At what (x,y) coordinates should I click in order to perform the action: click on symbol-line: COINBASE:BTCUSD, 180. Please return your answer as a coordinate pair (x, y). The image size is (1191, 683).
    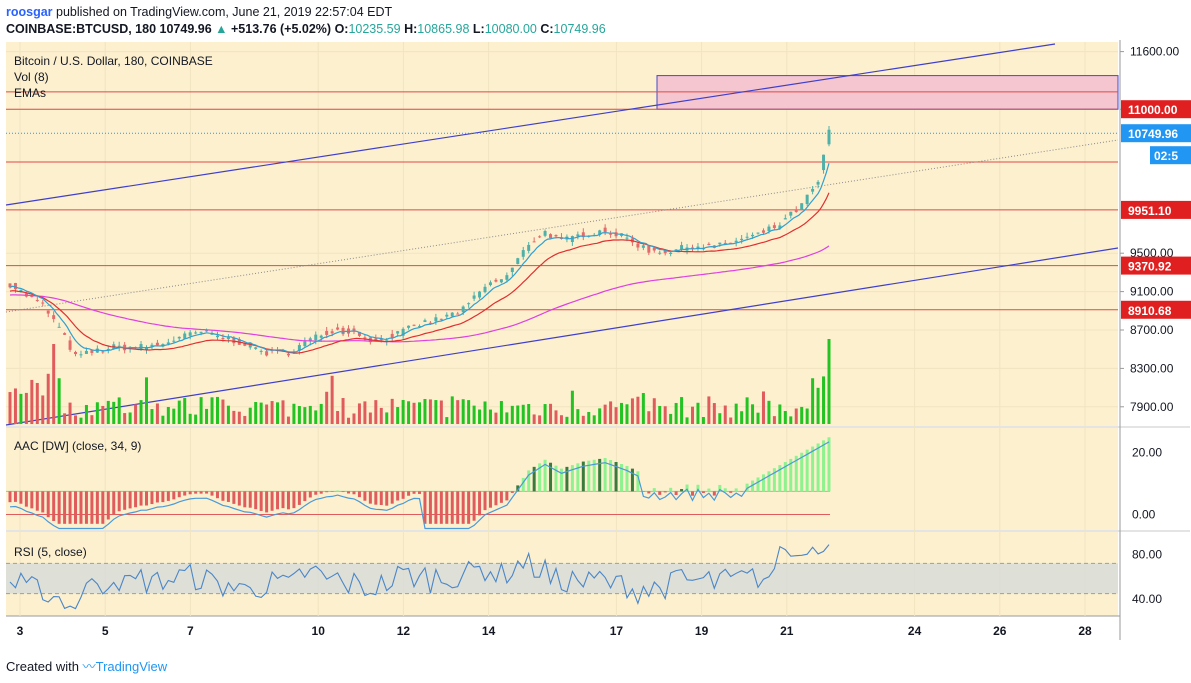
    Looking at the image, I should click on (81, 29).